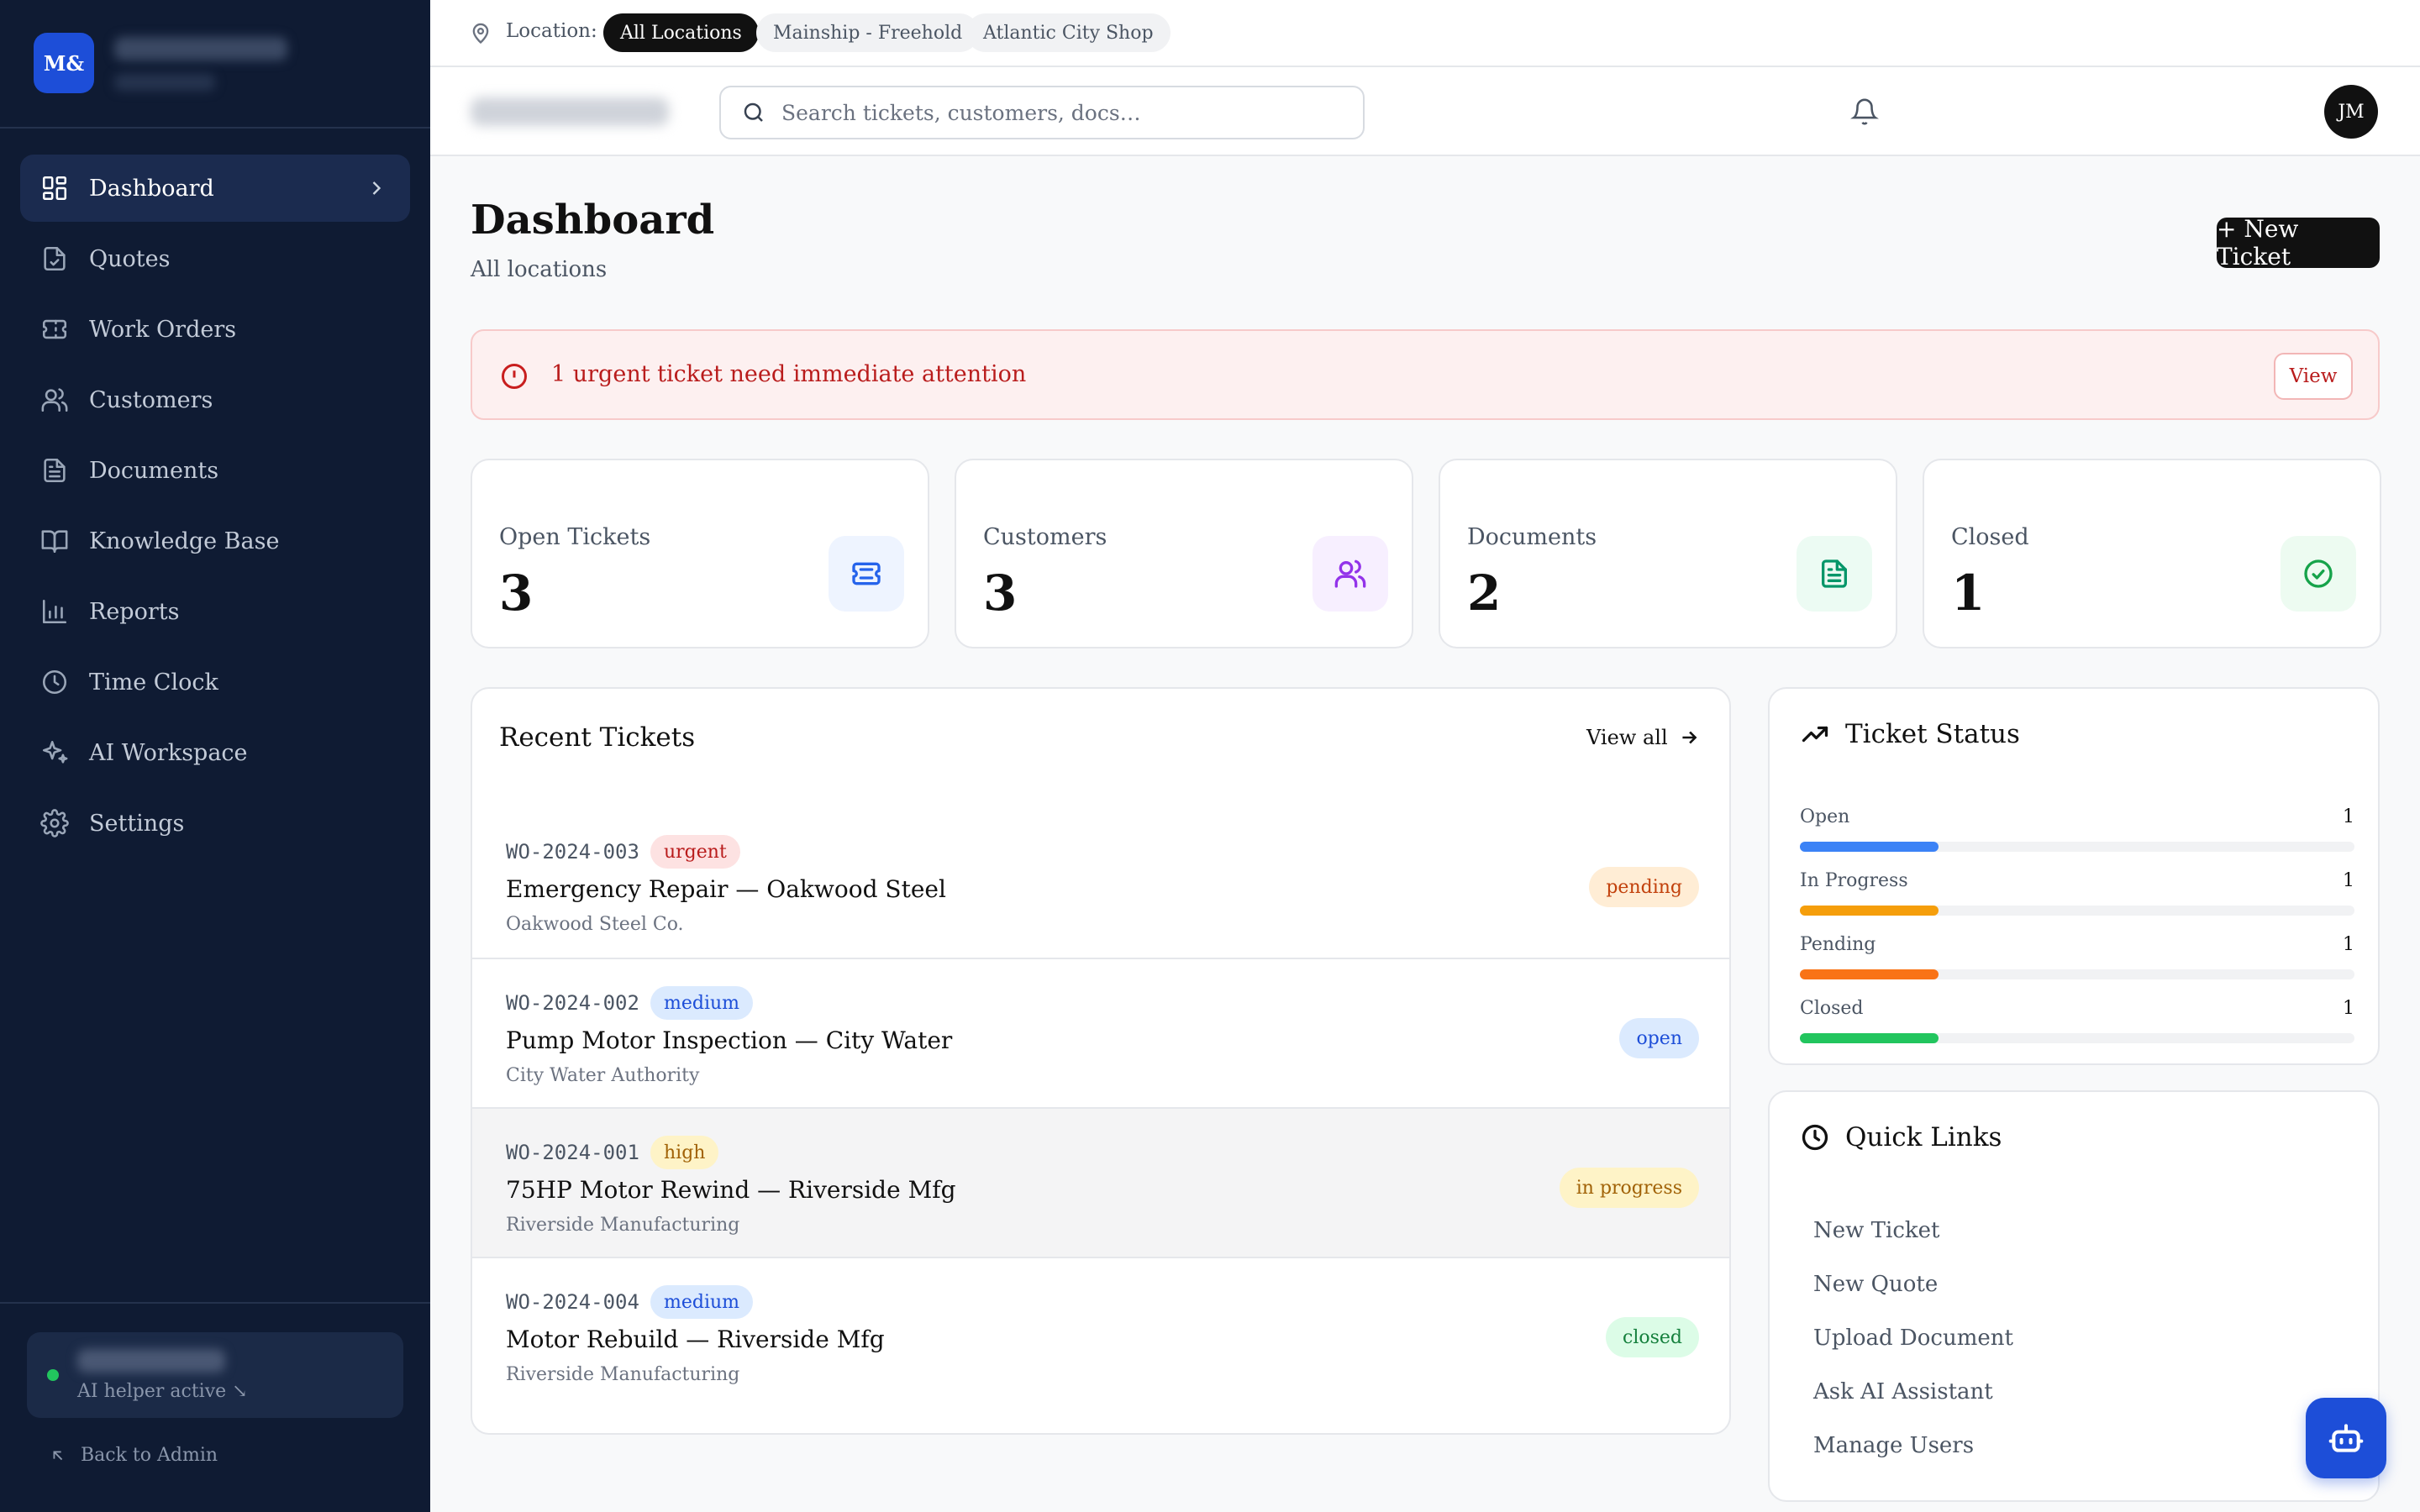 The image size is (2420, 1512). I want to click on stat-card-closed: Closed 1, so click(2152, 553).